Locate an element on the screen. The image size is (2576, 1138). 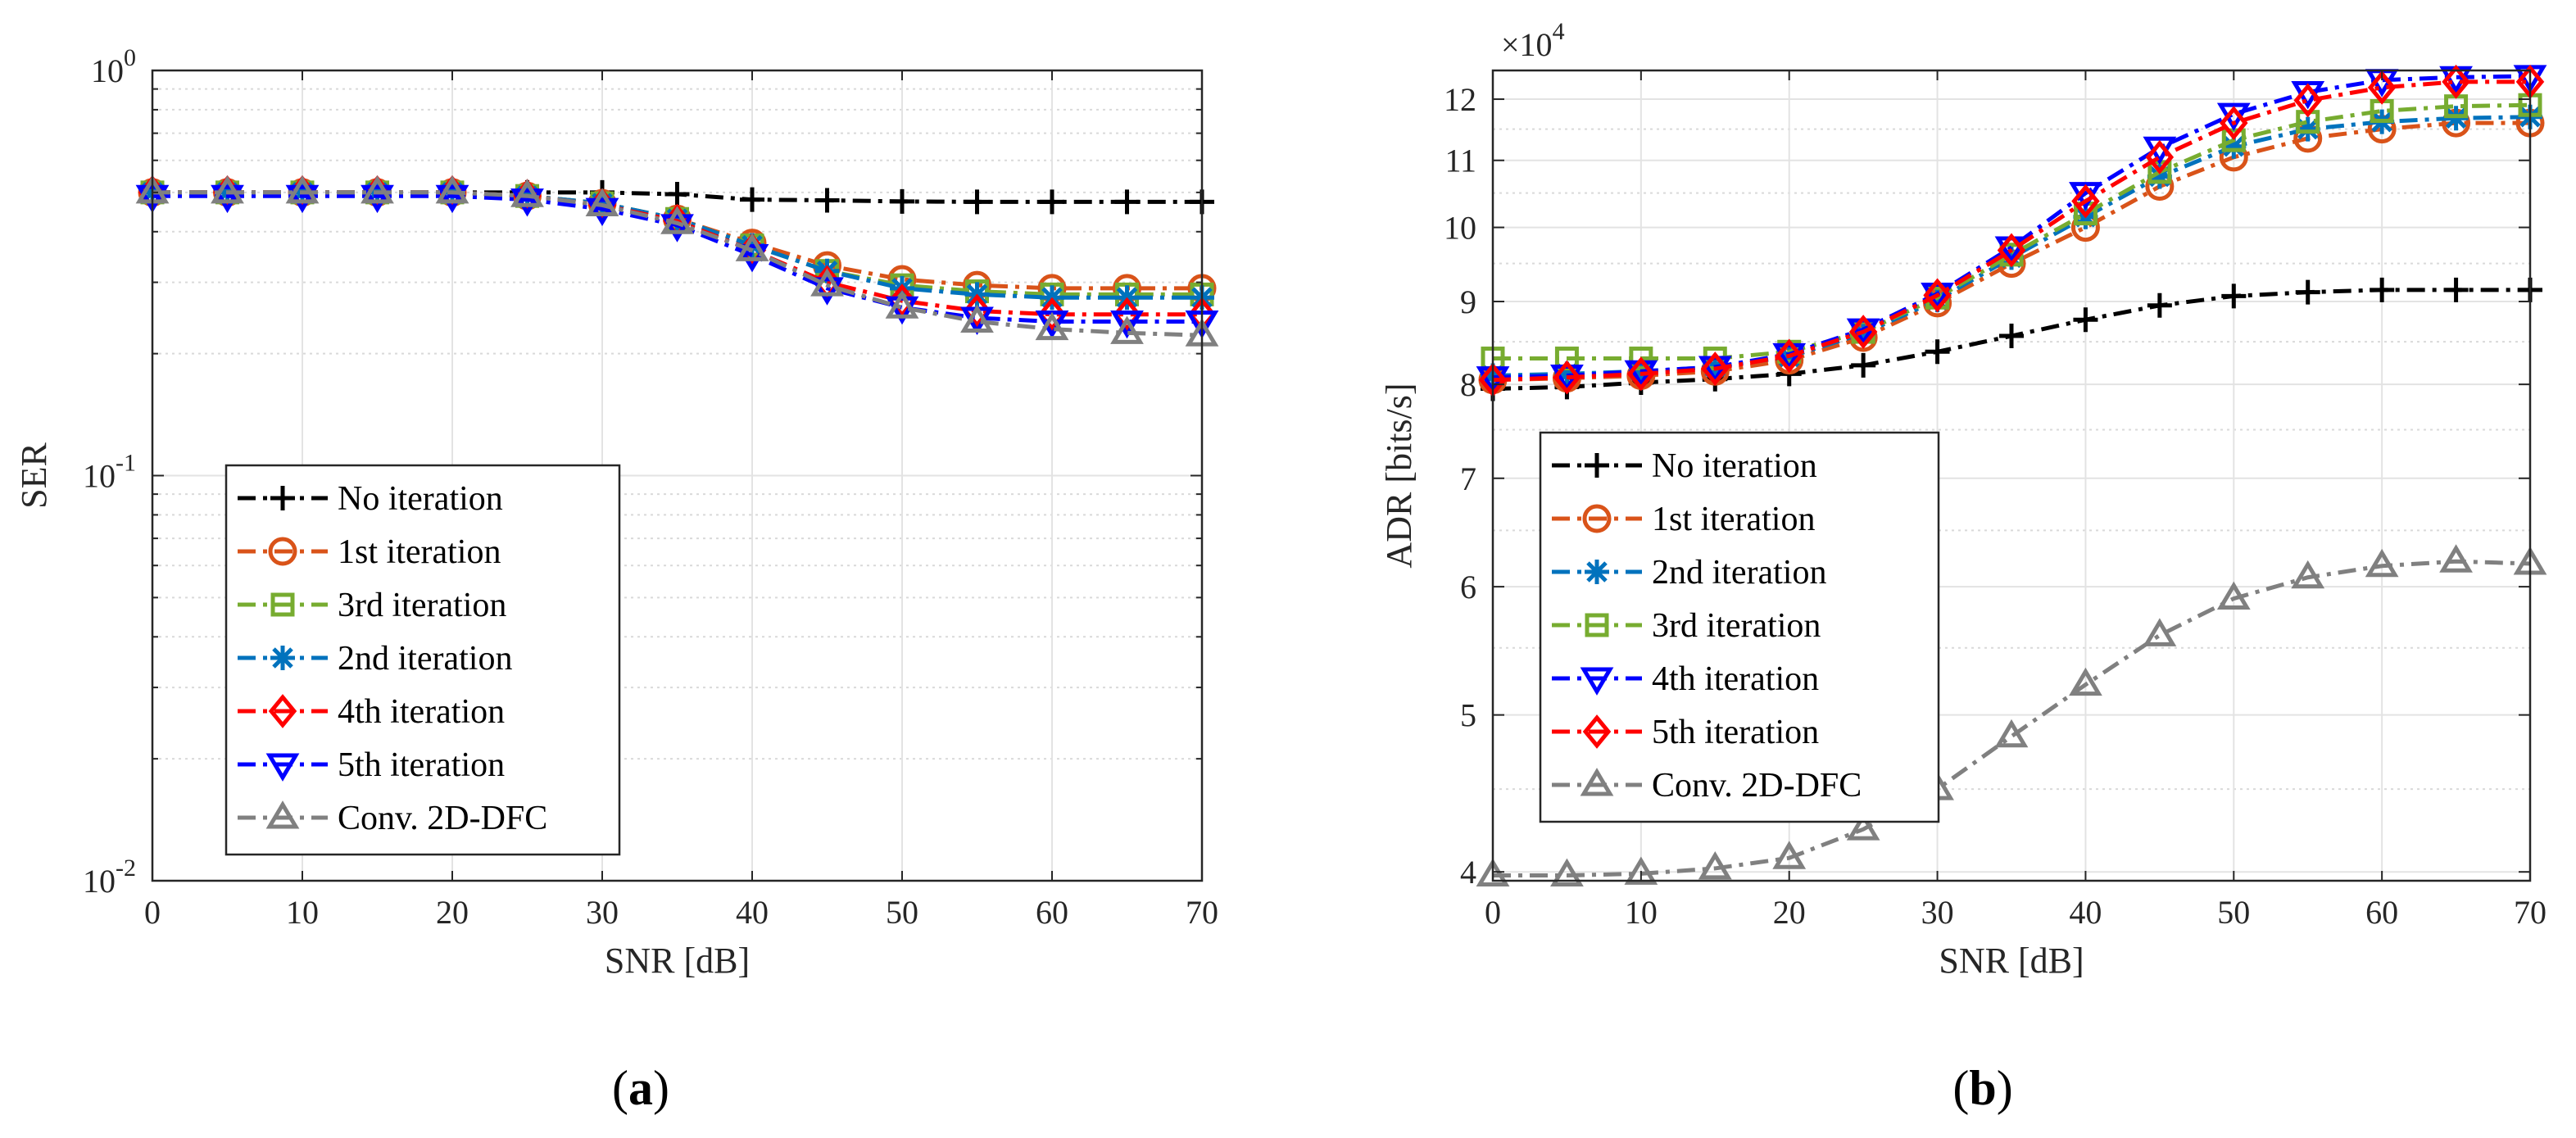
series-conv-2d-dfc is located at coordinates (677, 261).